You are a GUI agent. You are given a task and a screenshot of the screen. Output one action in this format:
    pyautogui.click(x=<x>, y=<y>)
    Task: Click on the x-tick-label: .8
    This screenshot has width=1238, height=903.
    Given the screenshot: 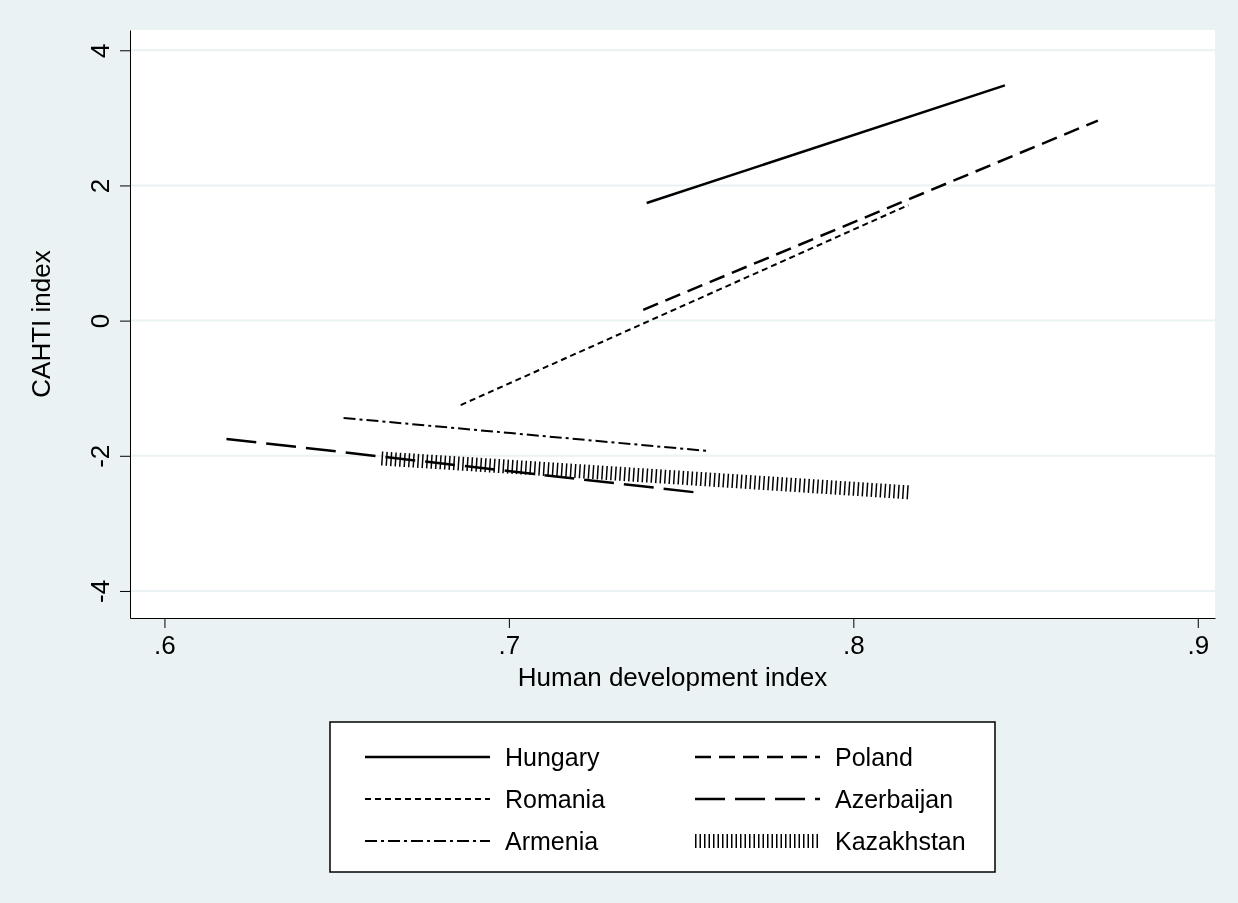 What is the action you would take?
    pyautogui.click(x=853, y=645)
    